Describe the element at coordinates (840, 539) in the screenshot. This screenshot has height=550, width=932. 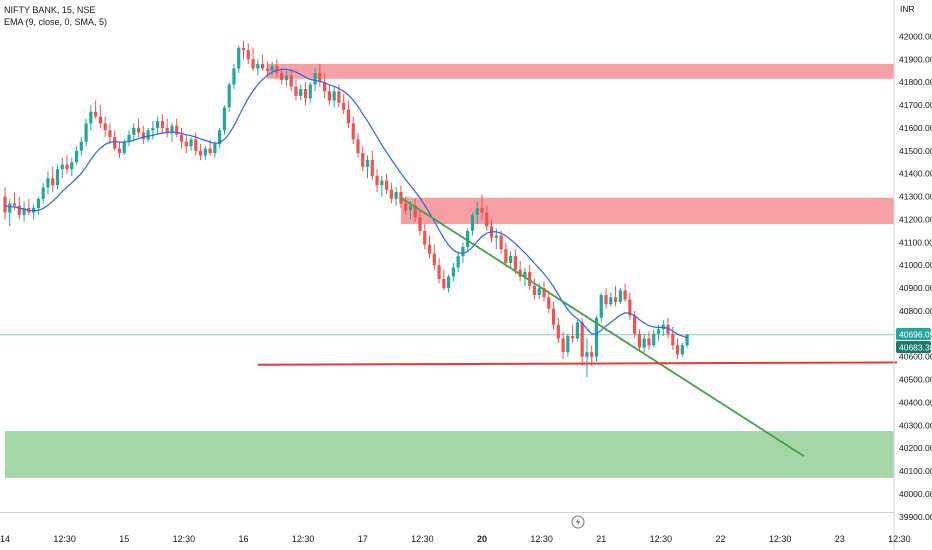
I see `time-tick-label: 23` at that location.